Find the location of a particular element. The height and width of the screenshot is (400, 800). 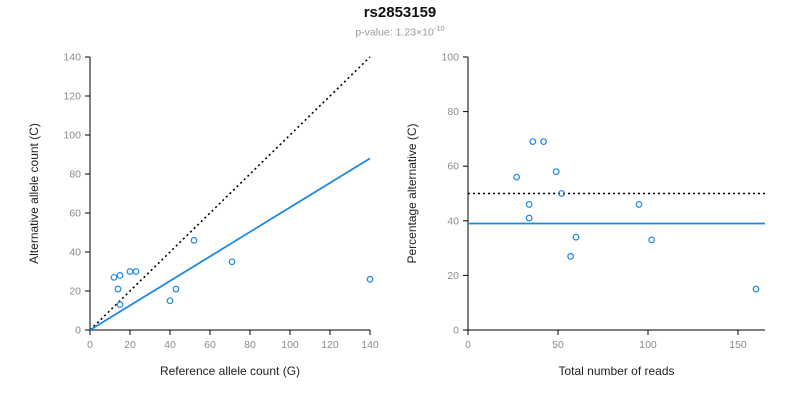

y-axis-title: Percentage alternative (C) is located at coordinates (412, 193).